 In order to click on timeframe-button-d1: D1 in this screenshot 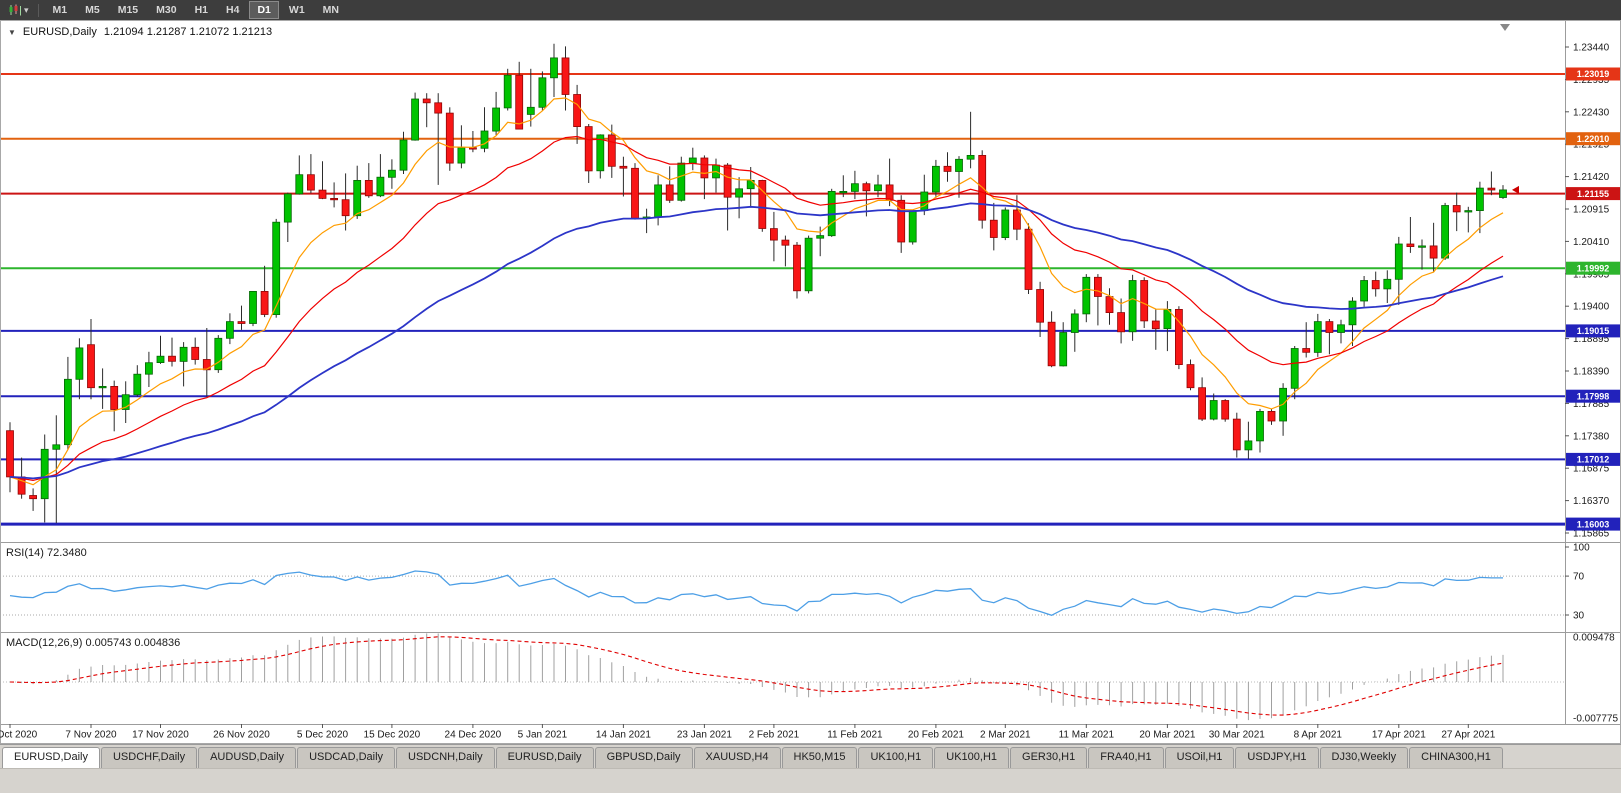, I will do `click(264, 10)`.